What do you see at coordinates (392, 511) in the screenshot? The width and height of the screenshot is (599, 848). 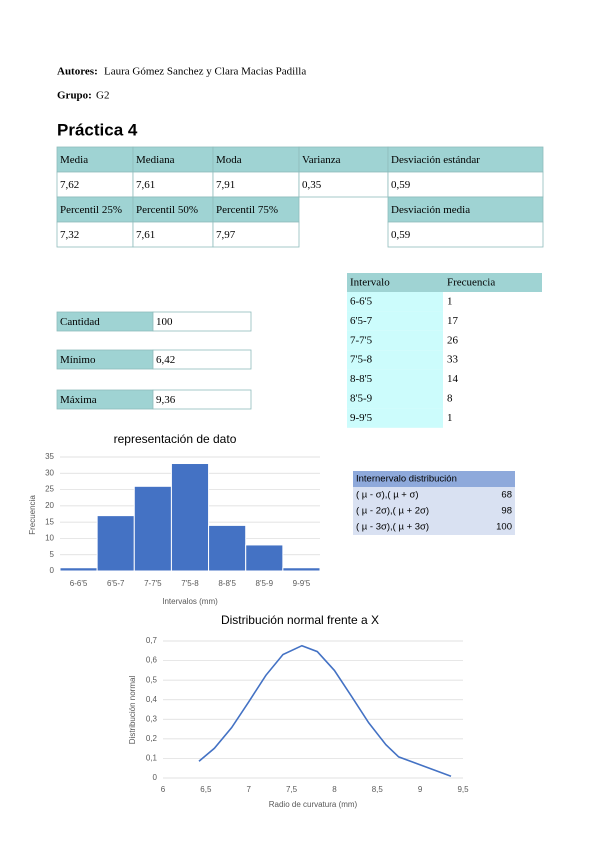 I see `interval-range: ( µ - 2σ),( µ + 2σ)` at bounding box center [392, 511].